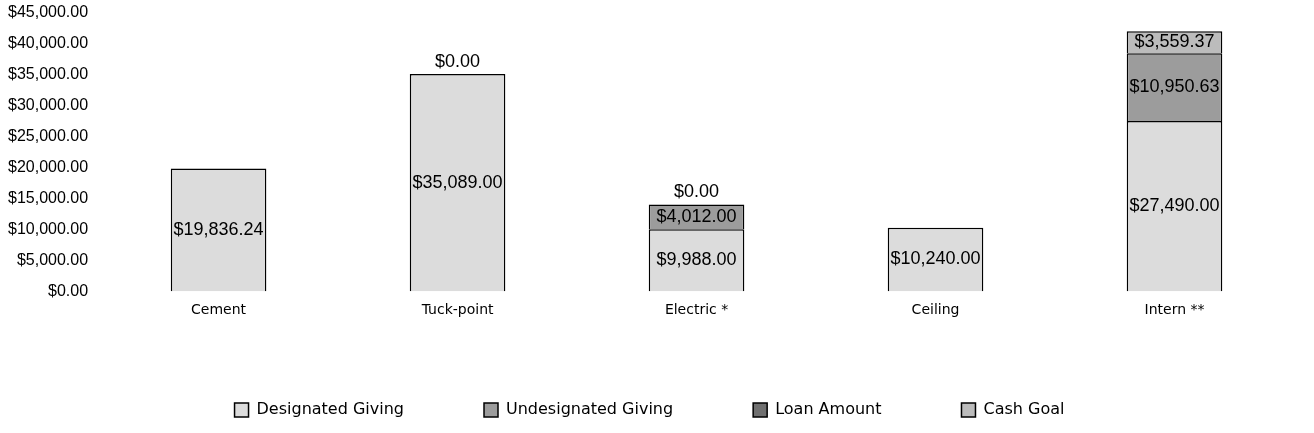 The height and width of the screenshot is (433, 1314). What do you see at coordinates (935, 309) in the screenshot?
I see `x-tick-label: Ceiling` at bounding box center [935, 309].